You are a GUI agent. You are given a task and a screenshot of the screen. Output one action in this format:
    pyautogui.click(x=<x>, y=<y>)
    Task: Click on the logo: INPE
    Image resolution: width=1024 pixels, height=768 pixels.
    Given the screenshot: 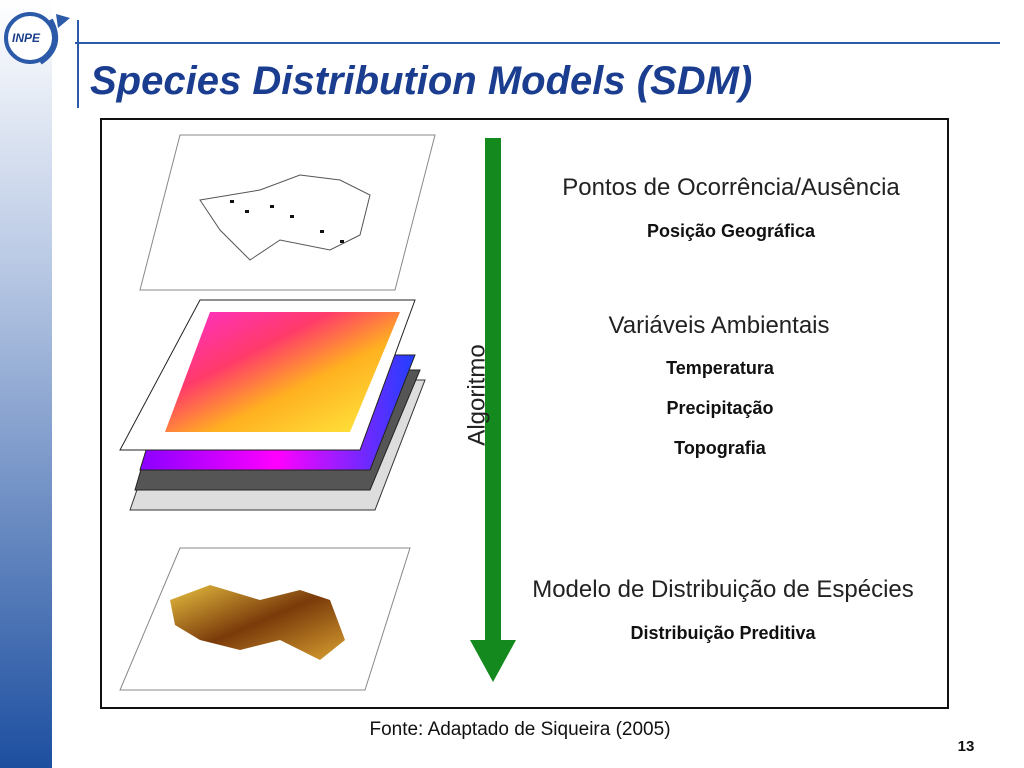 What is the action you would take?
    pyautogui.click(x=37, y=38)
    